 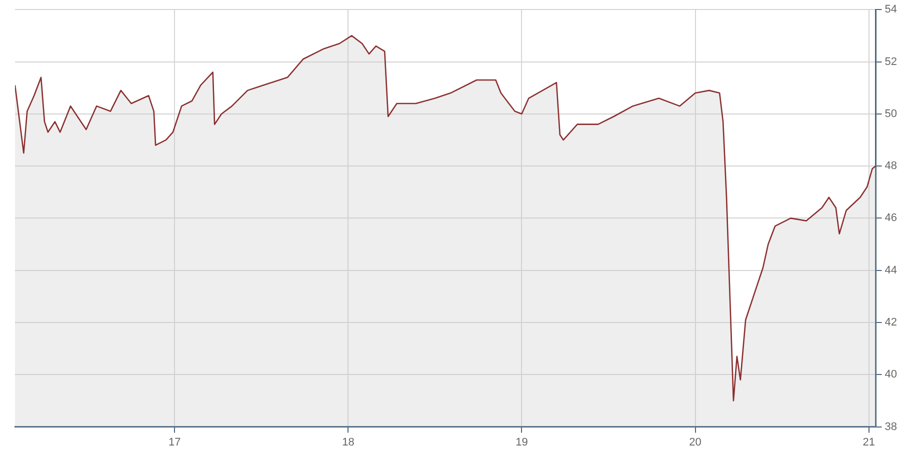 I want to click on y-tick-label: 42, so click(x=891, y=322).